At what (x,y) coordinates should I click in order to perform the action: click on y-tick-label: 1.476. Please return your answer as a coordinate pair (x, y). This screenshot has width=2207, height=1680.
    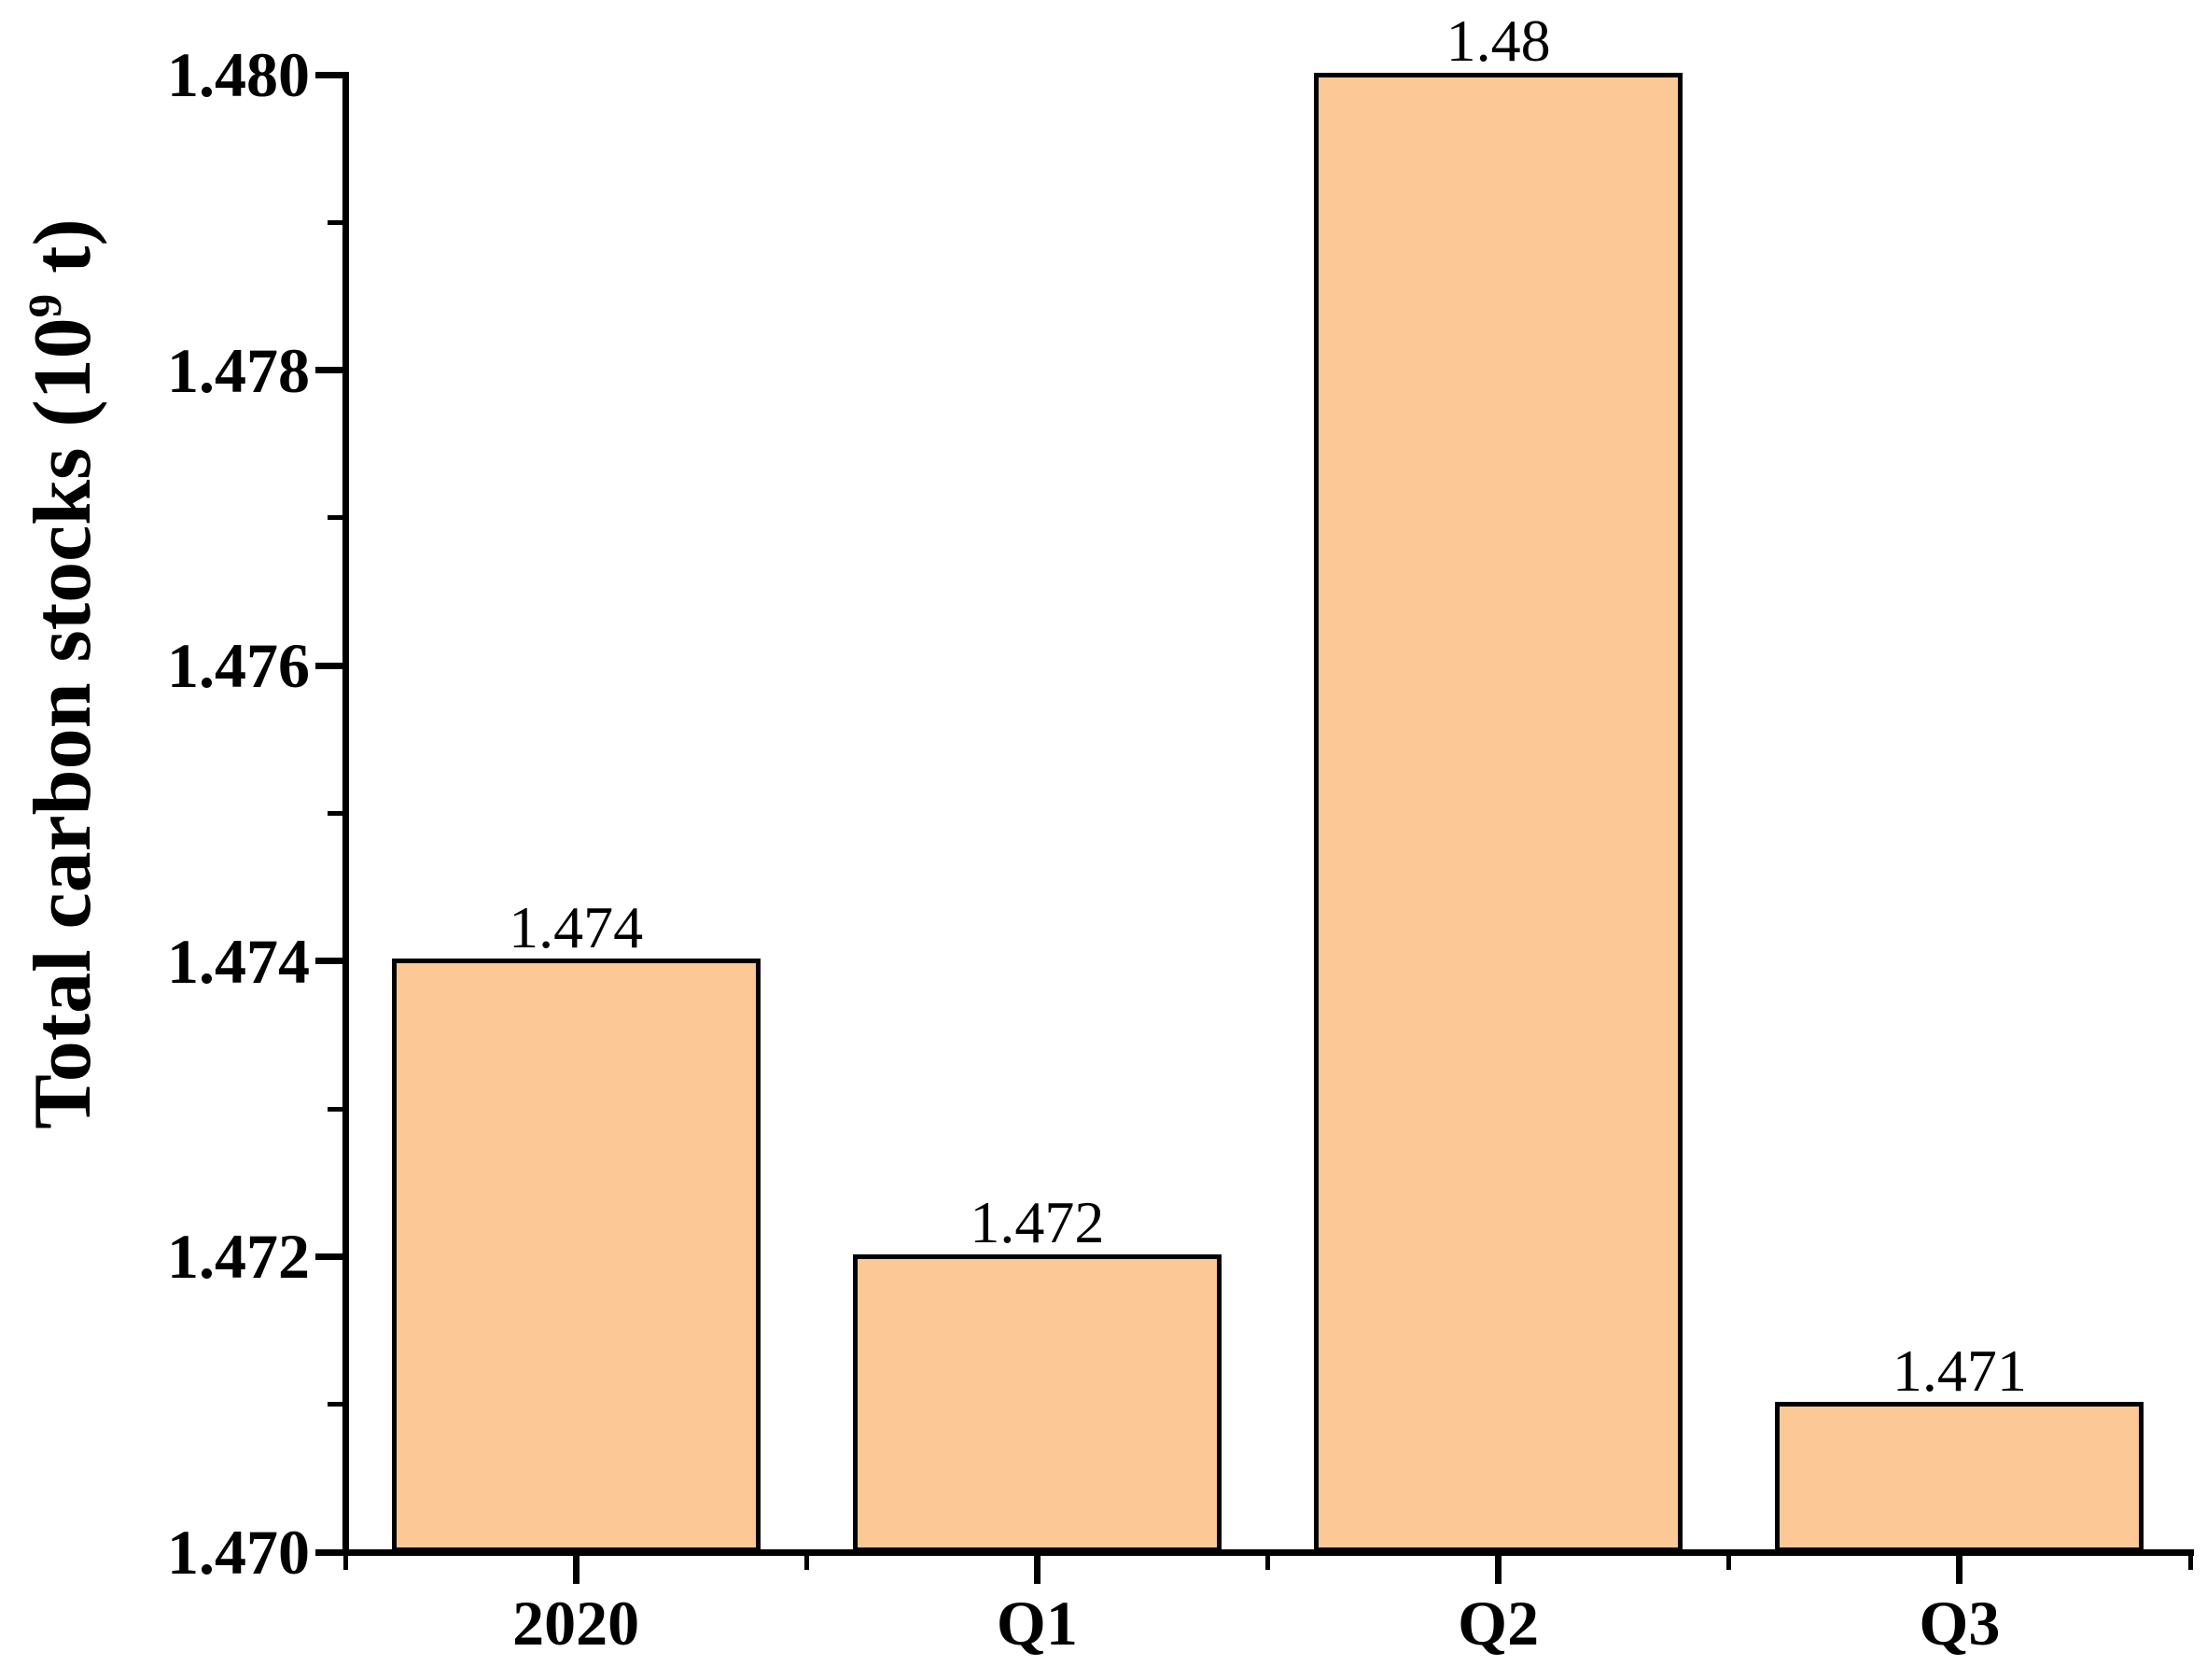
    Looking at the image, I should click on (238, 666).